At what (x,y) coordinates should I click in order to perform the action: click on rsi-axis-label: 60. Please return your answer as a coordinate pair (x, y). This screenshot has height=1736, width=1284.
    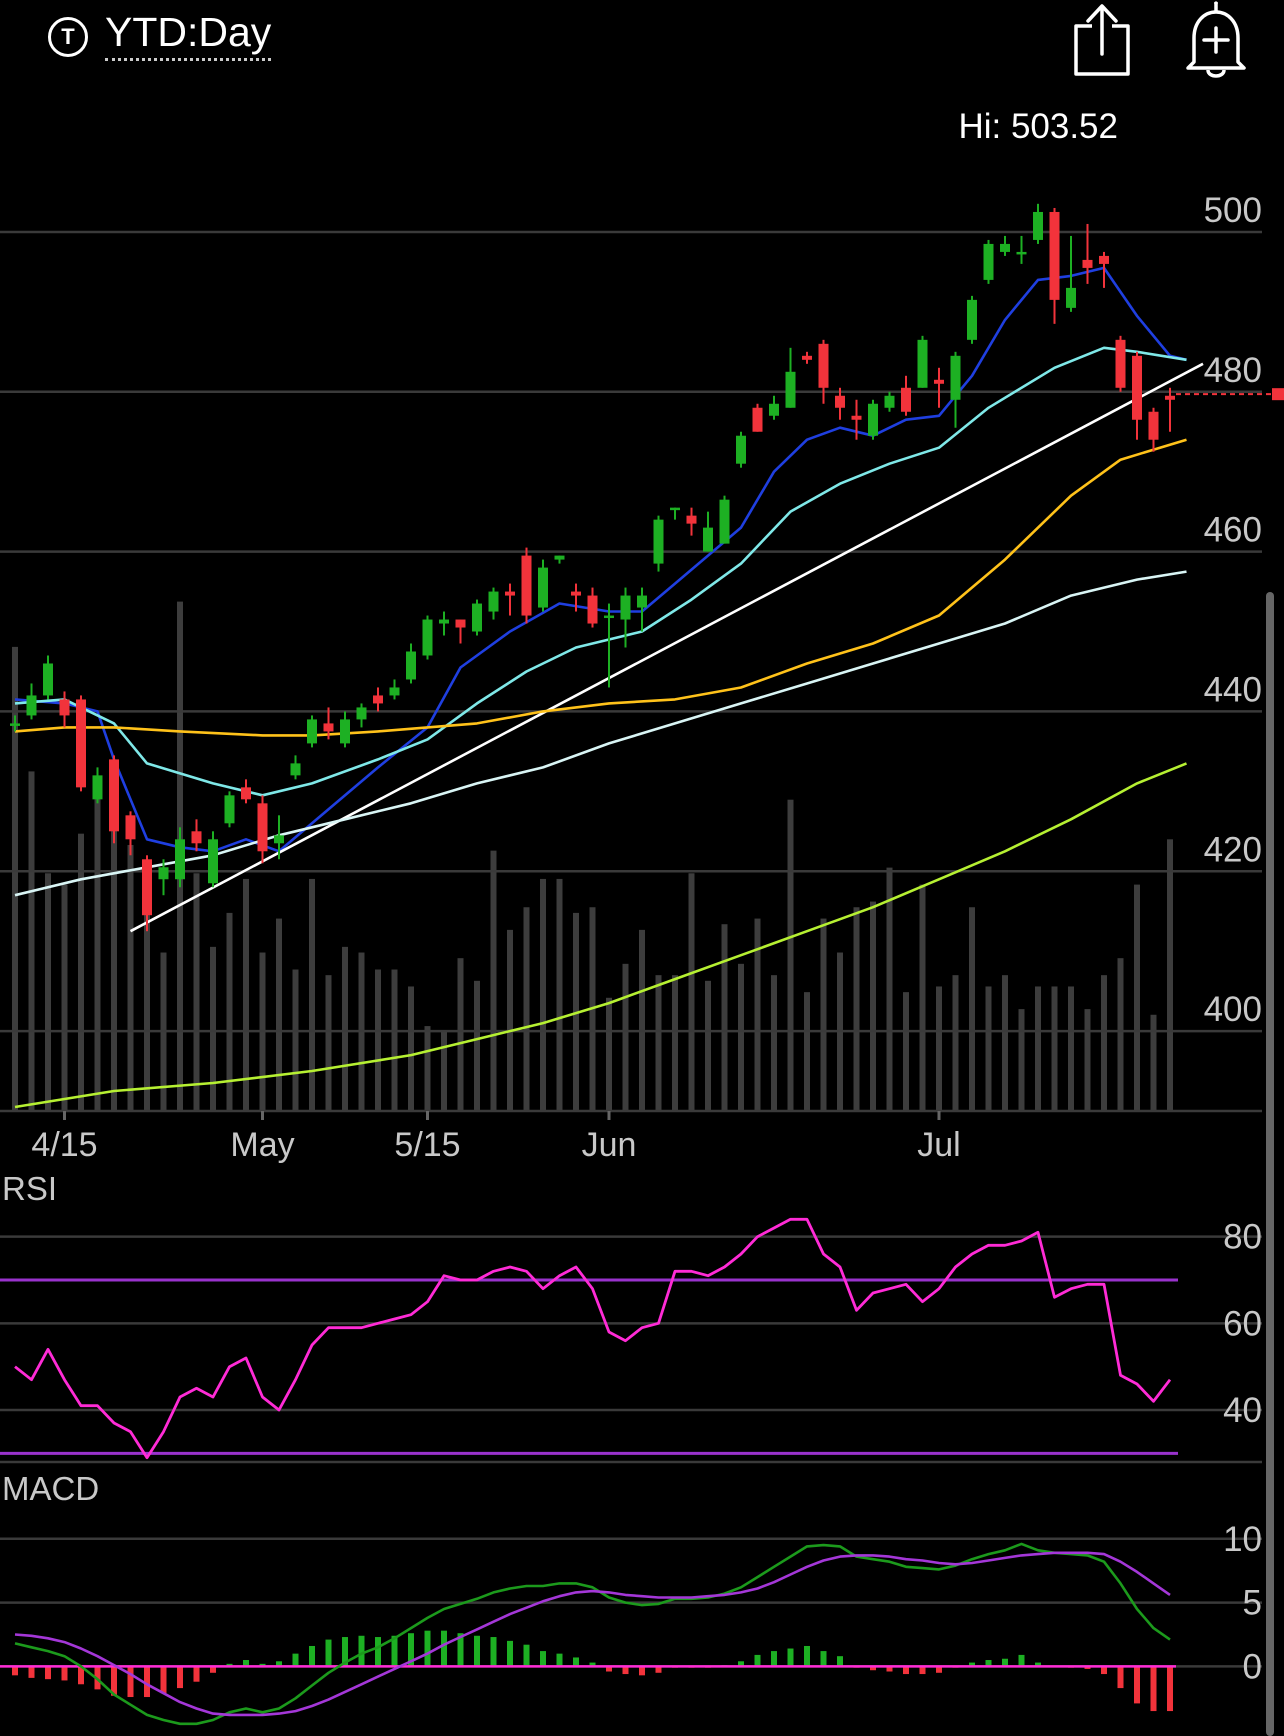
    Looking at the image, I should click on (1242, 1323).